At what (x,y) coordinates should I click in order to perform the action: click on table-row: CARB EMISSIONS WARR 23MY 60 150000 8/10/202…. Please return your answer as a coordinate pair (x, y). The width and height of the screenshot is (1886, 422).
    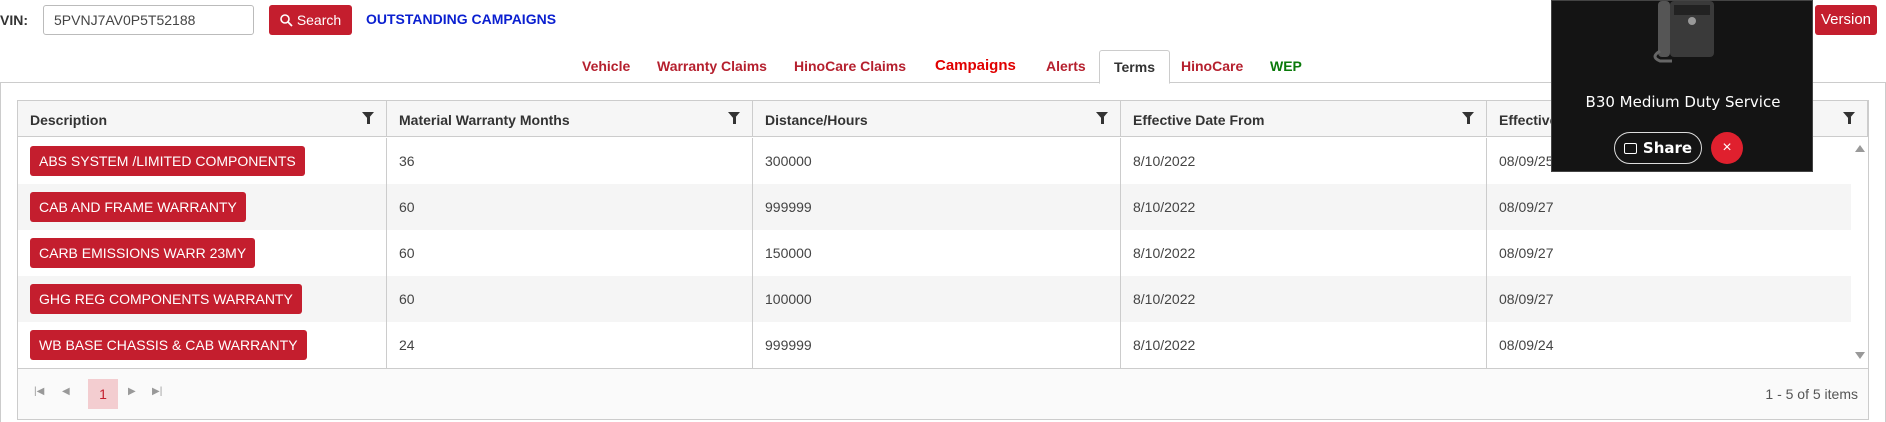
    Looking at the image, I should click on (934, 253).